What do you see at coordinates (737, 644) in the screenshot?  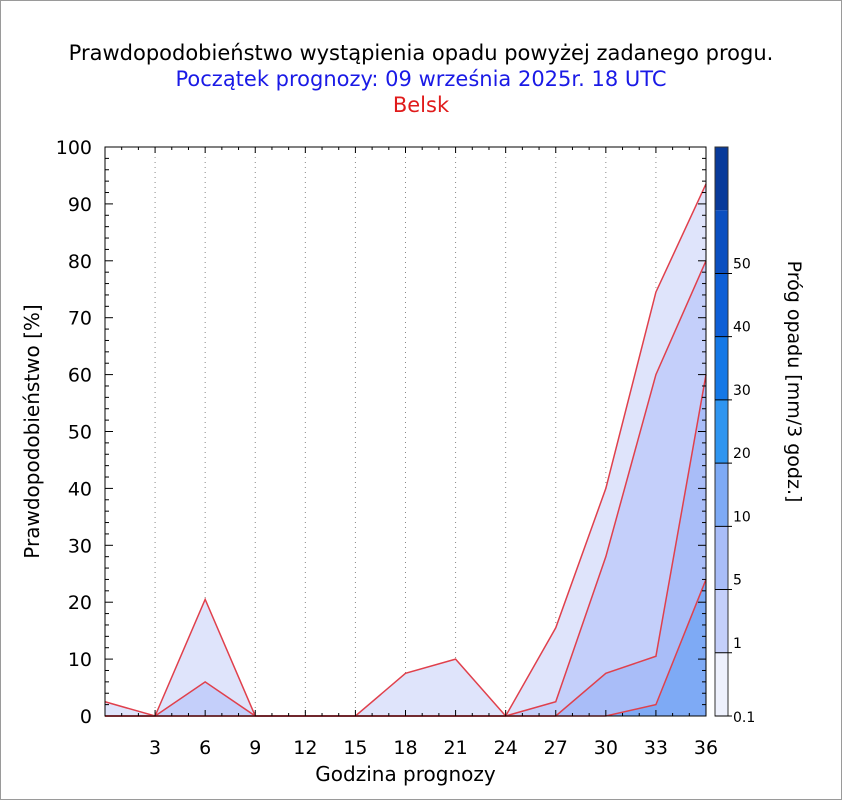 I see `colorbar-tick-label: 1` at bounding box center [737, 644].